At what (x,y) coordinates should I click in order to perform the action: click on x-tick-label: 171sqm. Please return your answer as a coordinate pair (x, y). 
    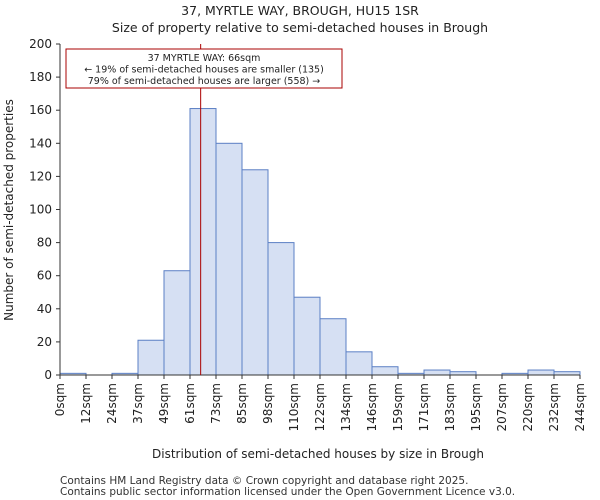
    Looking at the image, I should click on (424, 407).